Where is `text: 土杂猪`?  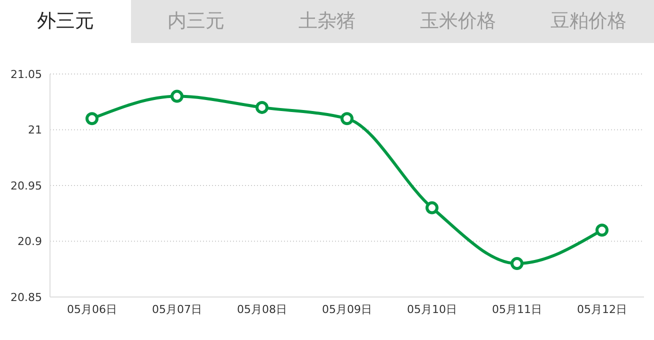
text: 土杂猪 is located at coordinates (326, 21).